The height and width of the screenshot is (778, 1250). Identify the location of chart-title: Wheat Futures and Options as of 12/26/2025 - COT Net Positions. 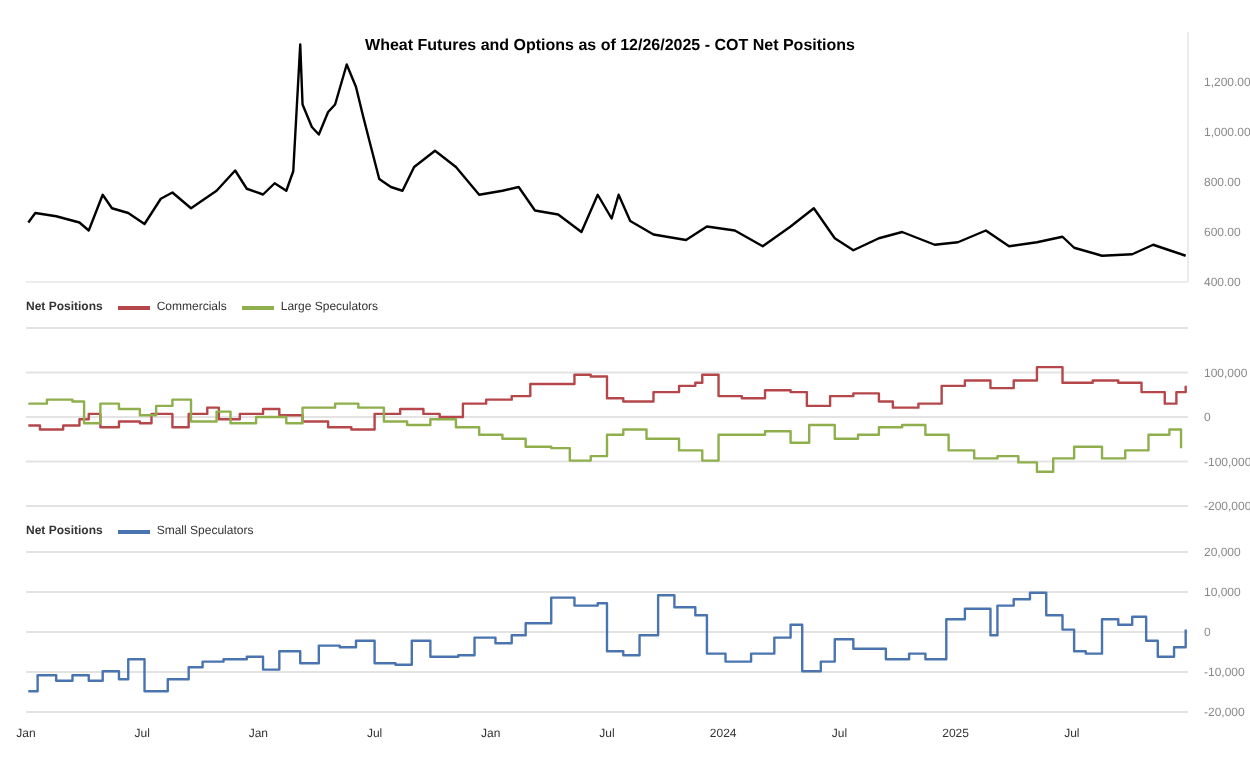
(610, 45).